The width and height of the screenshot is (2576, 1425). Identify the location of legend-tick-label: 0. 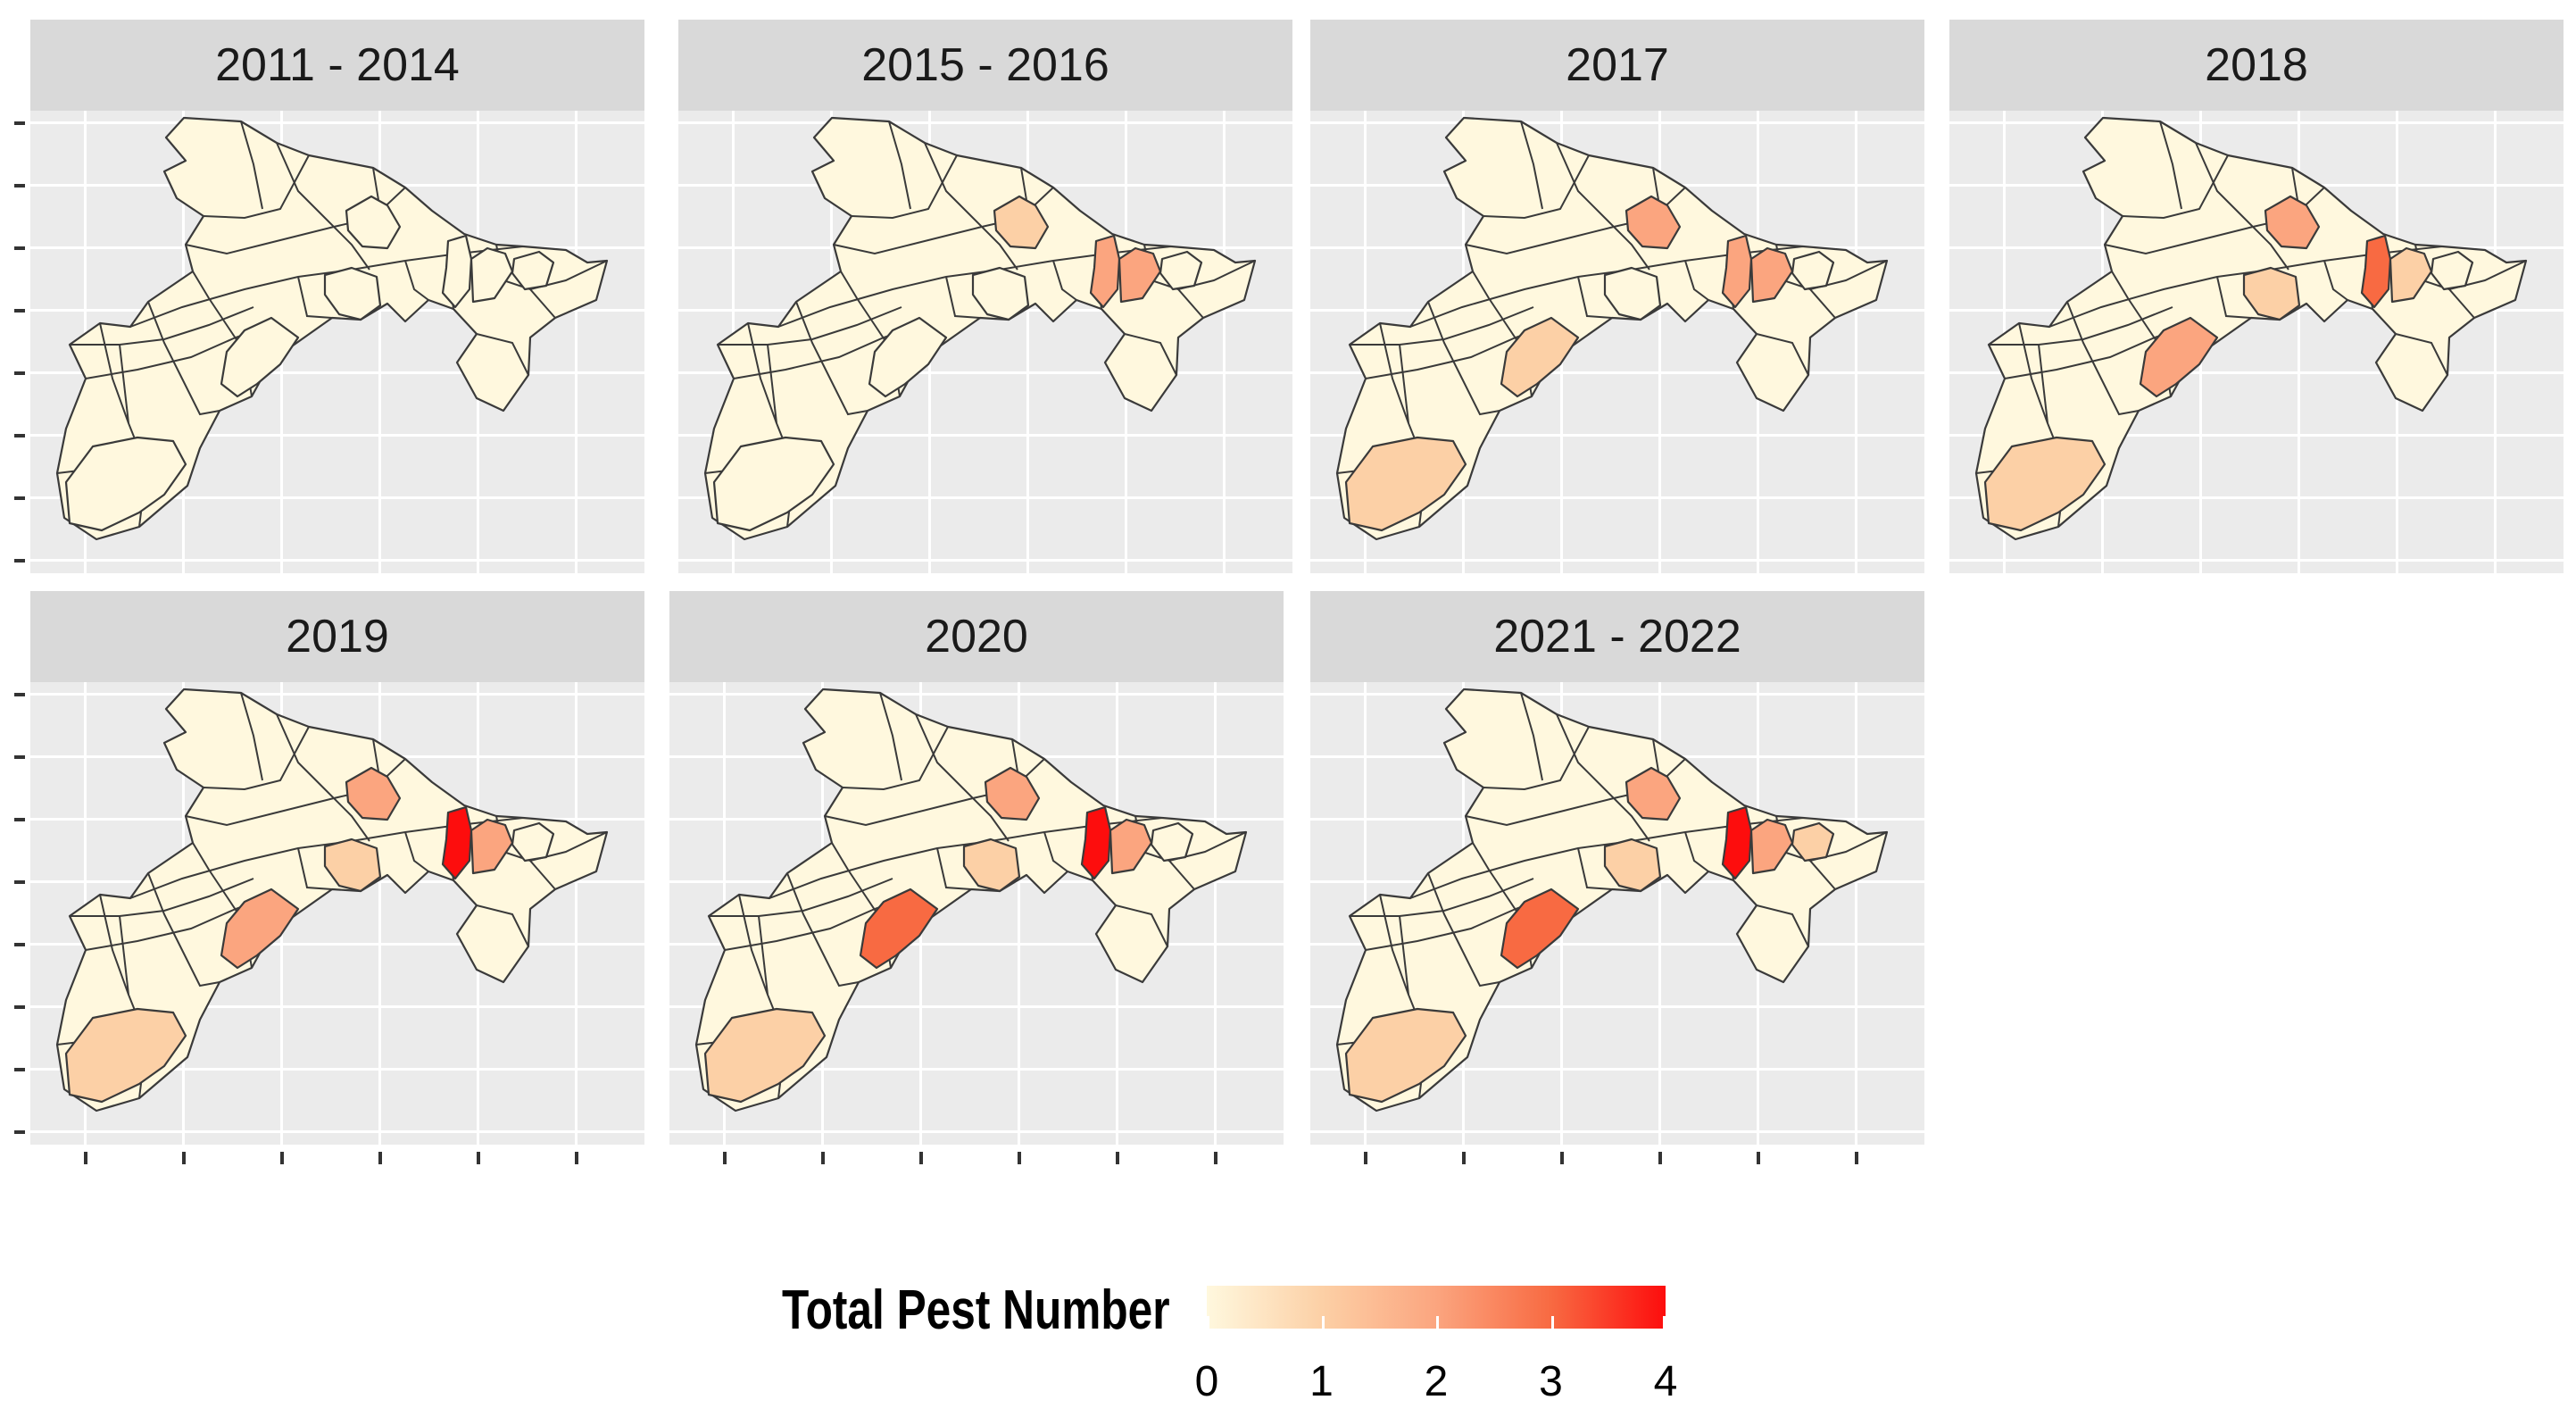
(1207, 1382).